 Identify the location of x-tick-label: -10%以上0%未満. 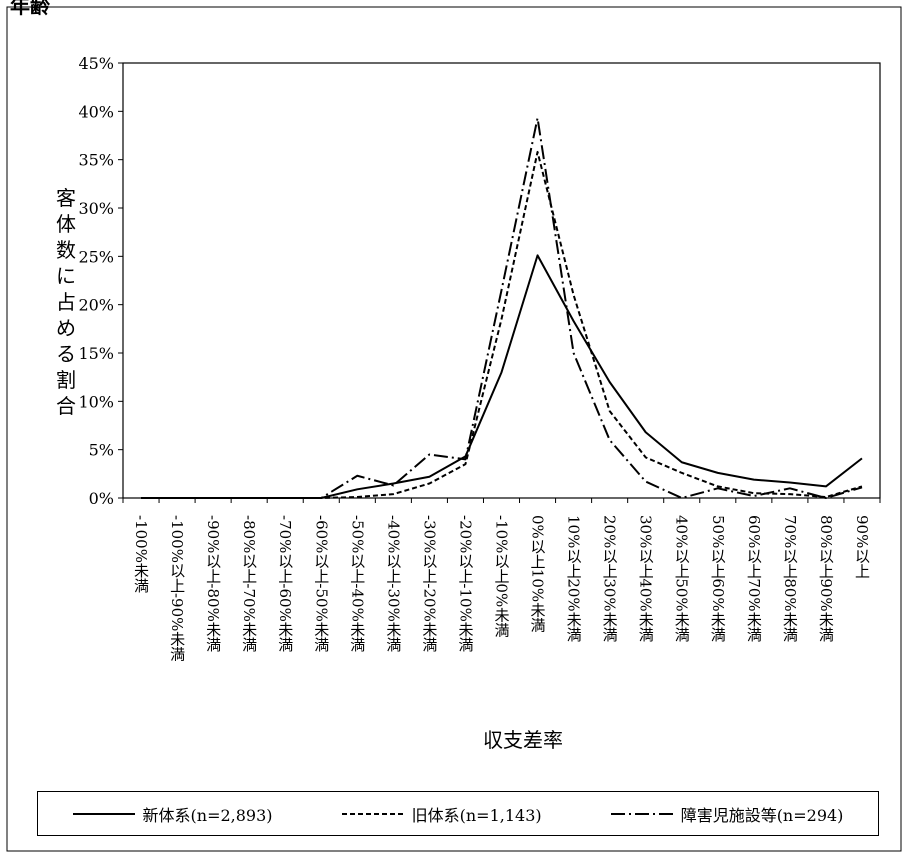
(502, 576).